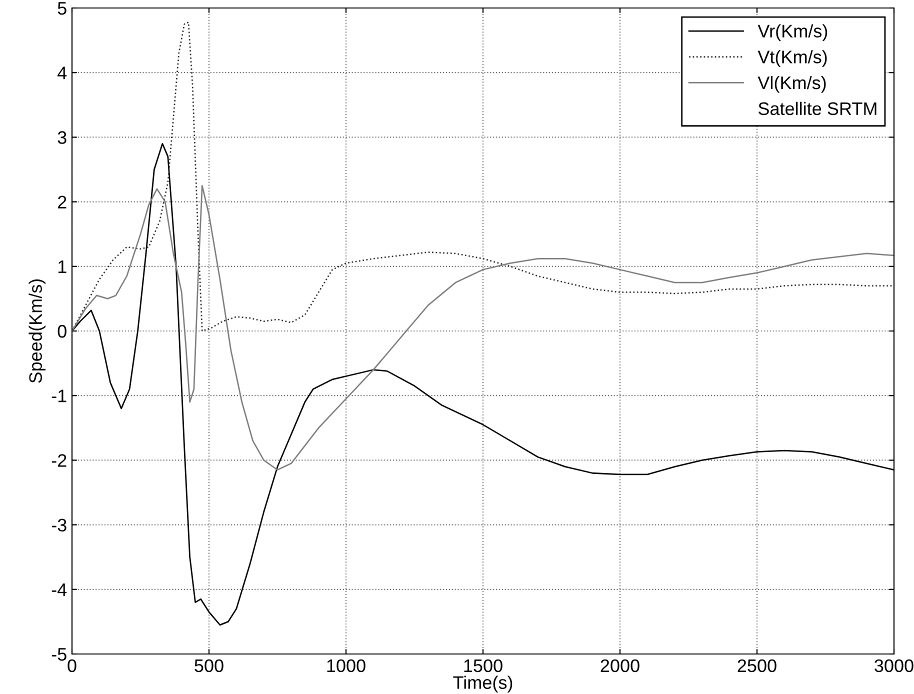 The height and width of the screenshot is (694, 914). I want to click on x-tick-label: 3000, so click(894, 665).